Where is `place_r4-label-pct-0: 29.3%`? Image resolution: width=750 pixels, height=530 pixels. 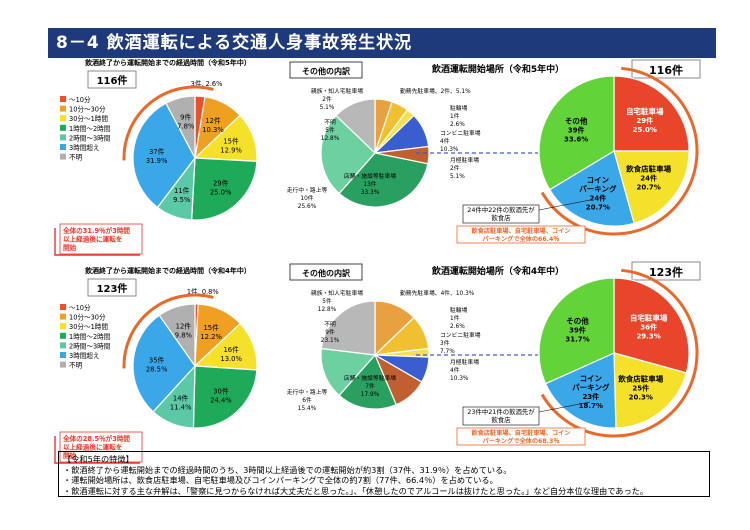 place_r4-label-pct-0: 29.3% is located at coordinates (648, 337).